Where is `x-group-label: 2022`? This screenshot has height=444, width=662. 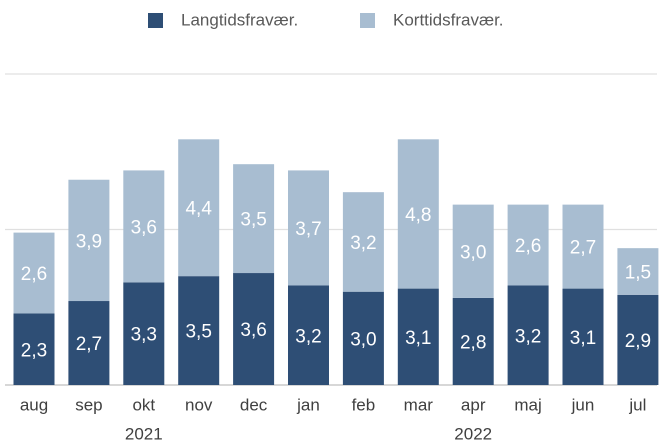
x-group-label: 2022 is located at coordinates (473, 433).